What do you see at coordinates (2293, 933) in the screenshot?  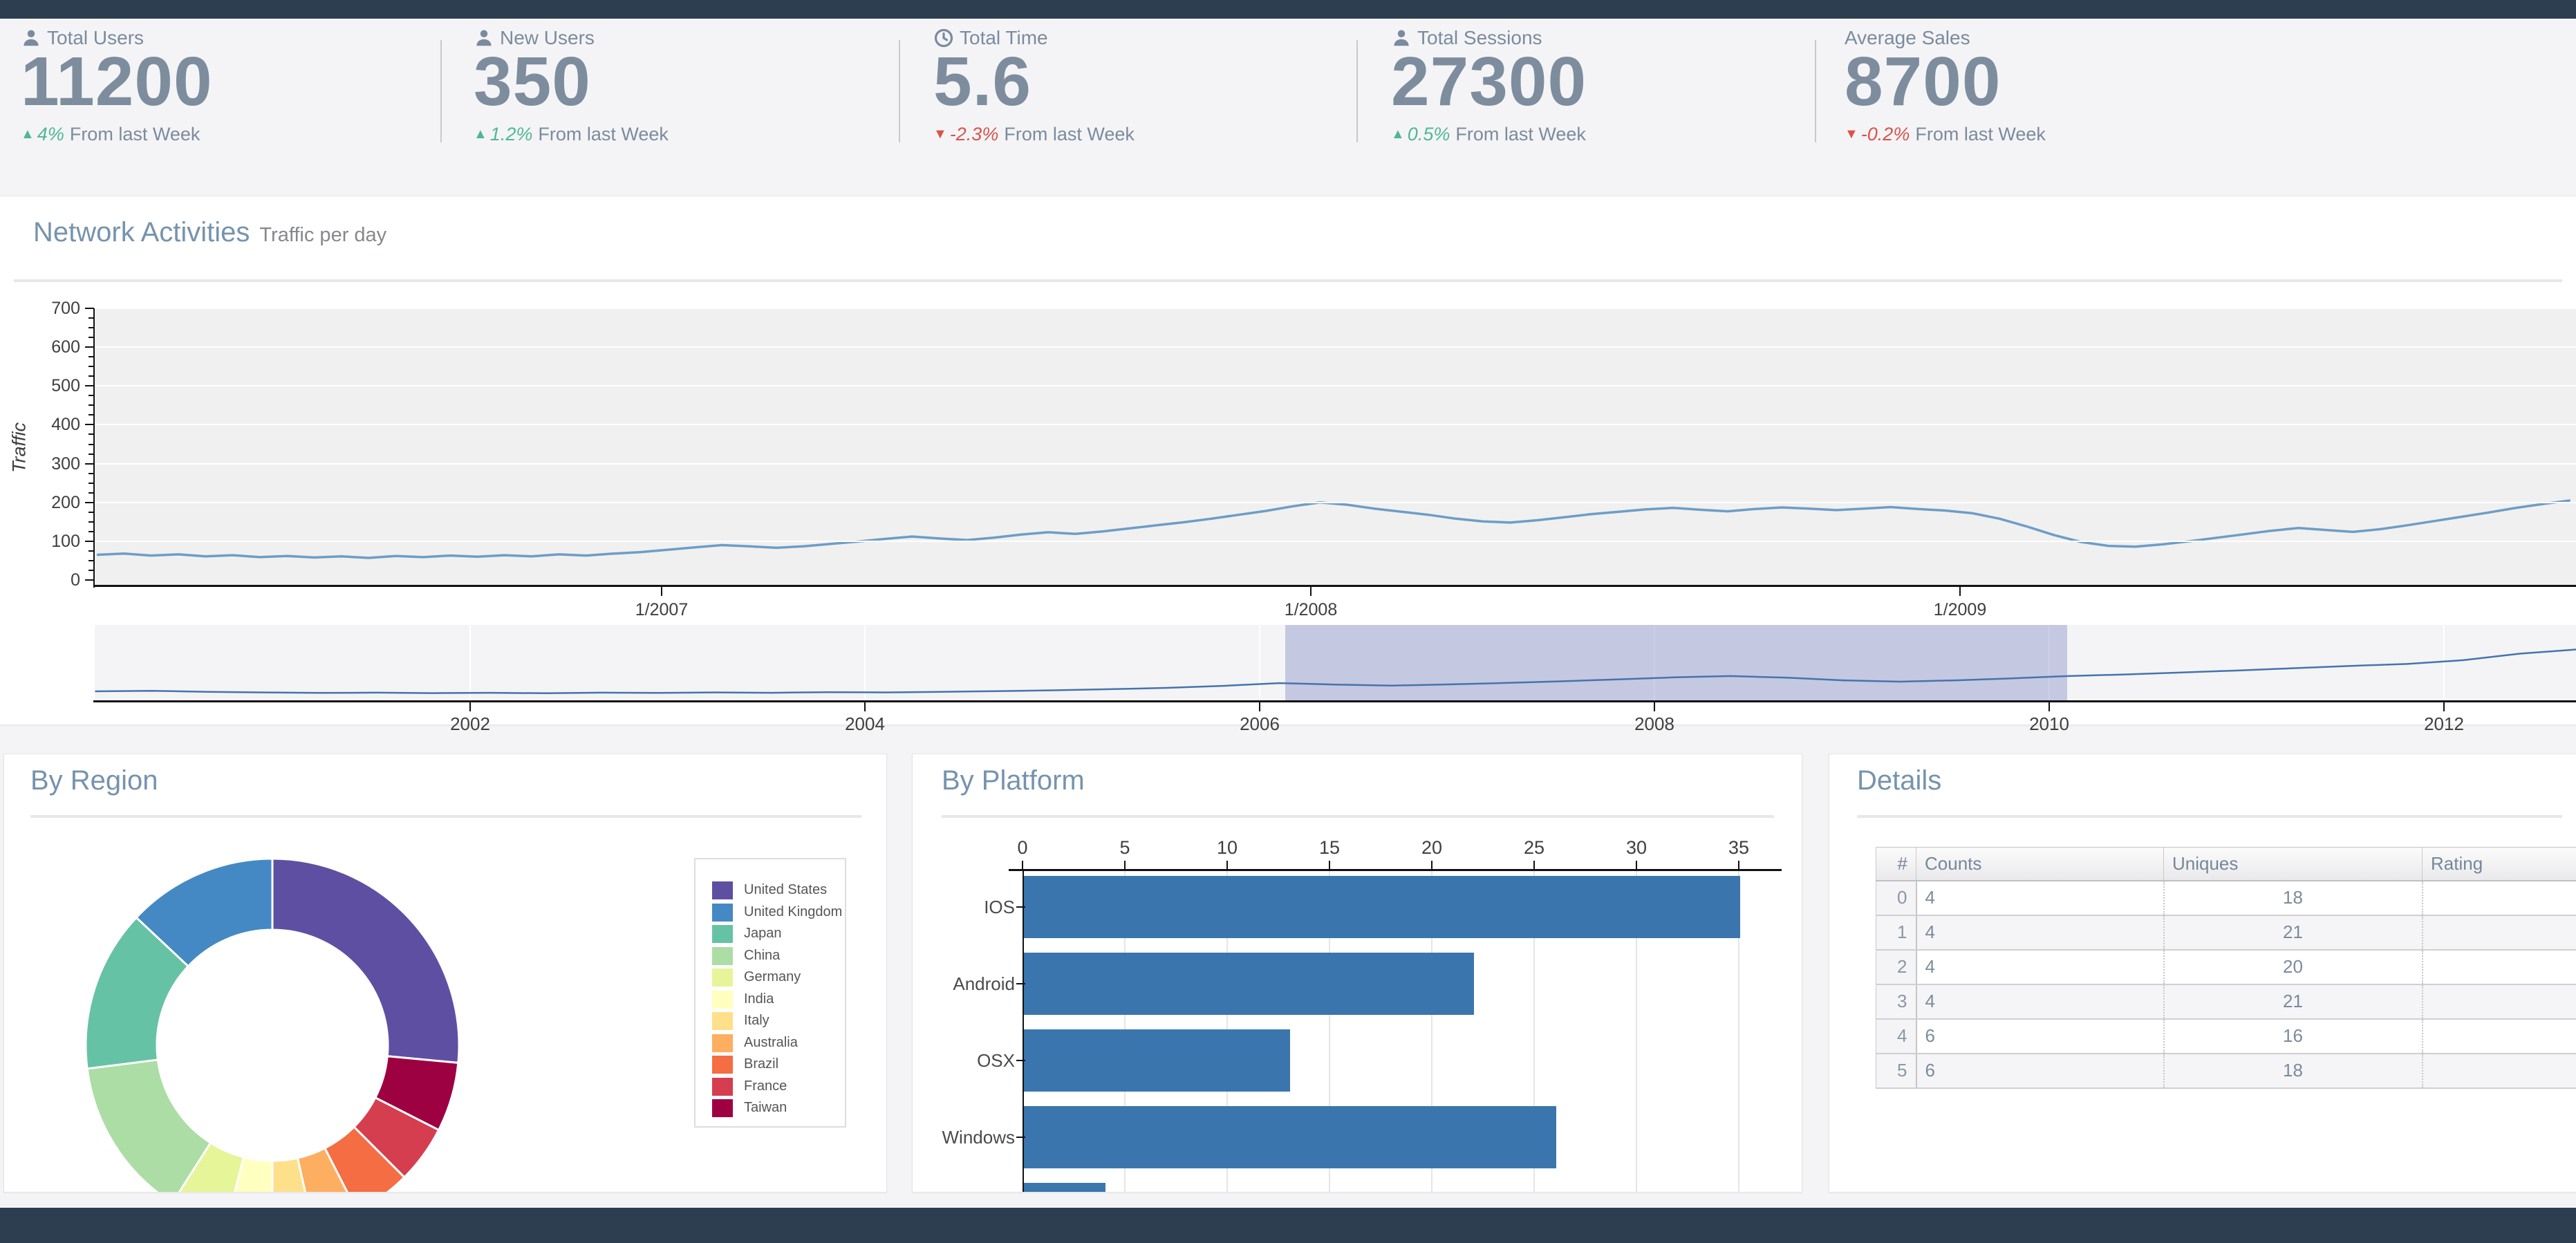 I see `table-cell: 21` at bounding box center [2293, 933].